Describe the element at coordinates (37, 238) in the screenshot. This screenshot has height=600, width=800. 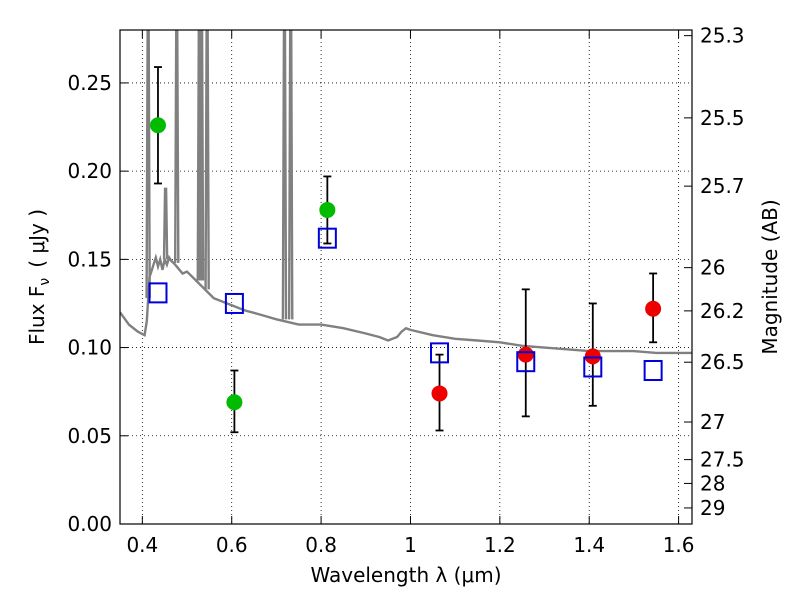
I see `y-axis-title-unit: ( μJy )` at that location.